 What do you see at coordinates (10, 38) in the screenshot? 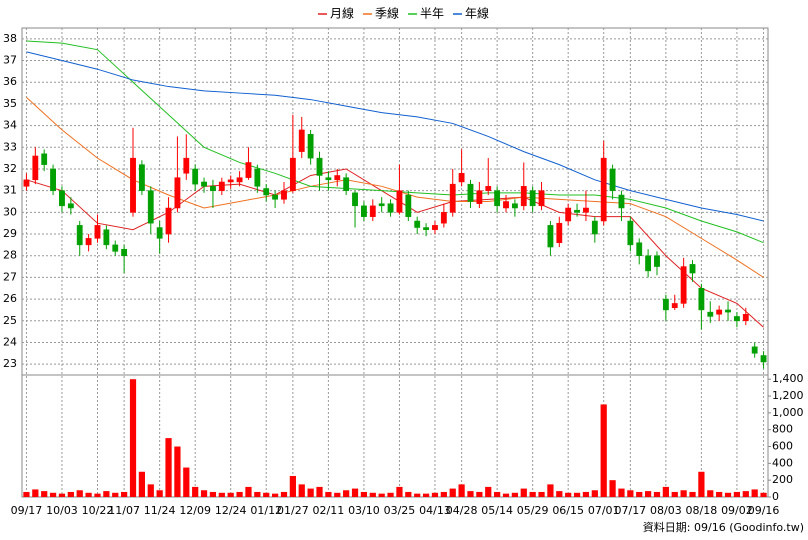
I see `y-tick-label: 38` at bounding box center [10, 38].